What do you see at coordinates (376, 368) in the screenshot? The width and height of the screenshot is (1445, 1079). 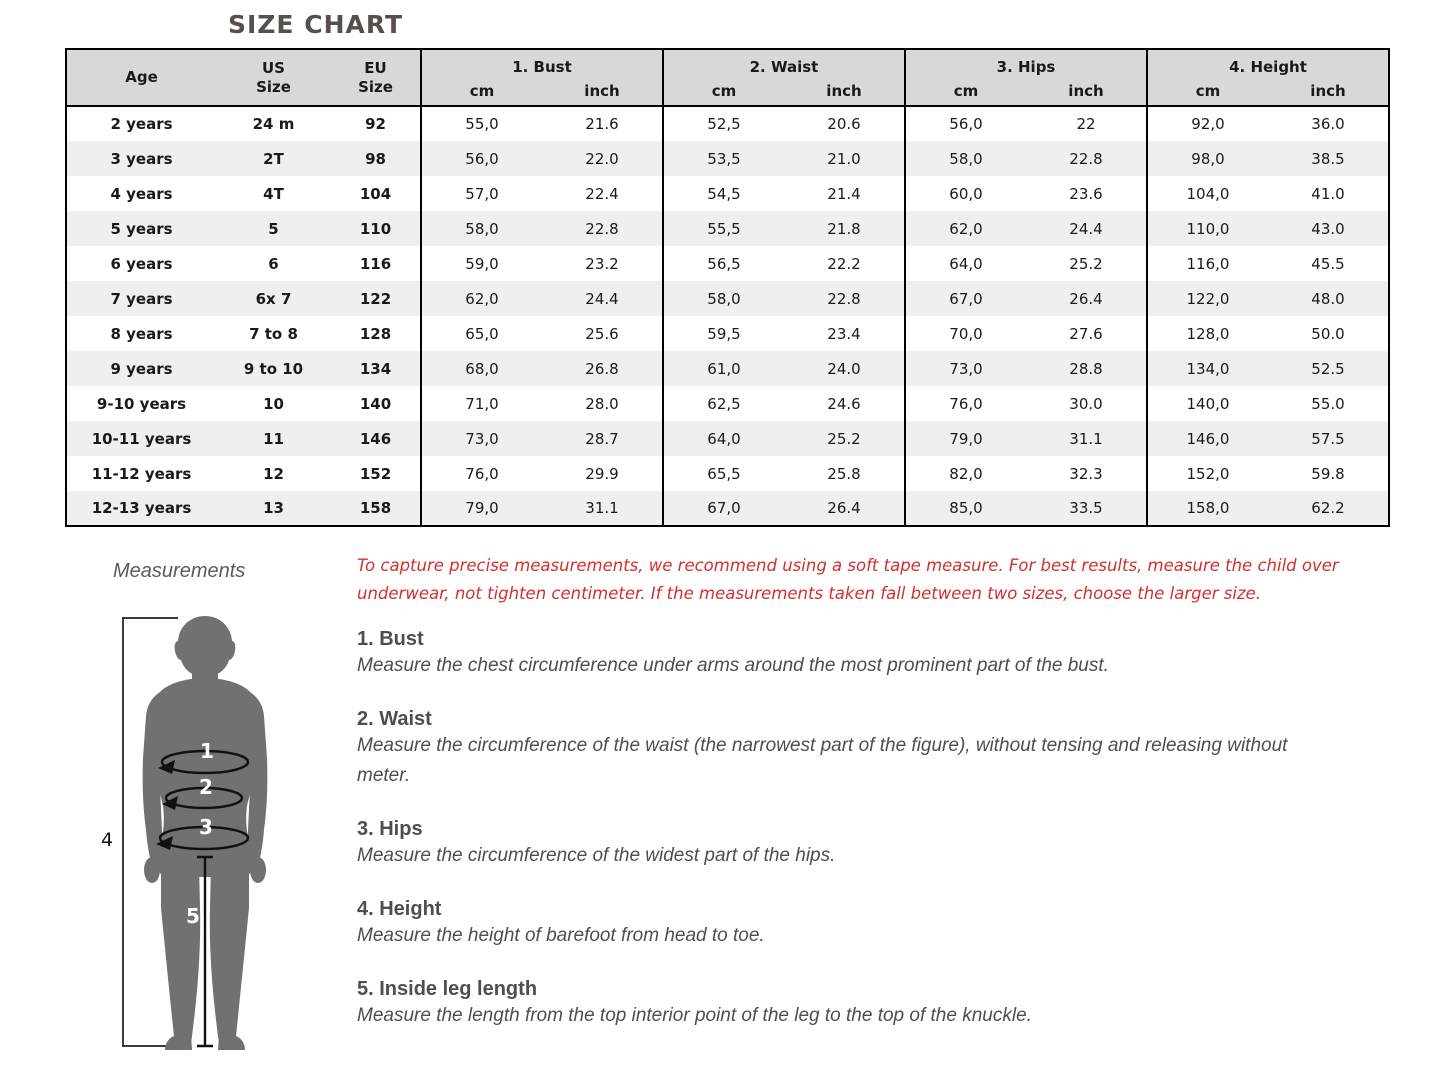 I see `table-cell: 134` at bounding box center [376, 368].